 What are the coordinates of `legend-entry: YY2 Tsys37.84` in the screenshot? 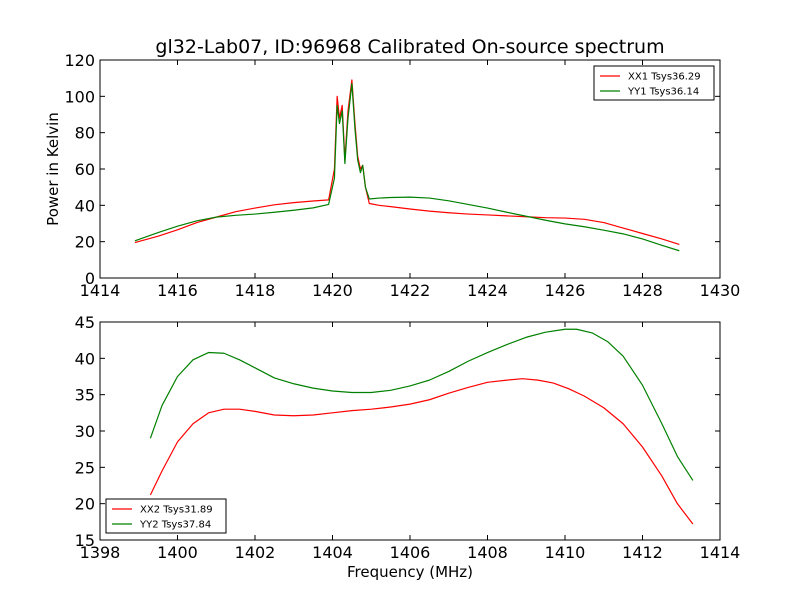 It's located at (175, 525).